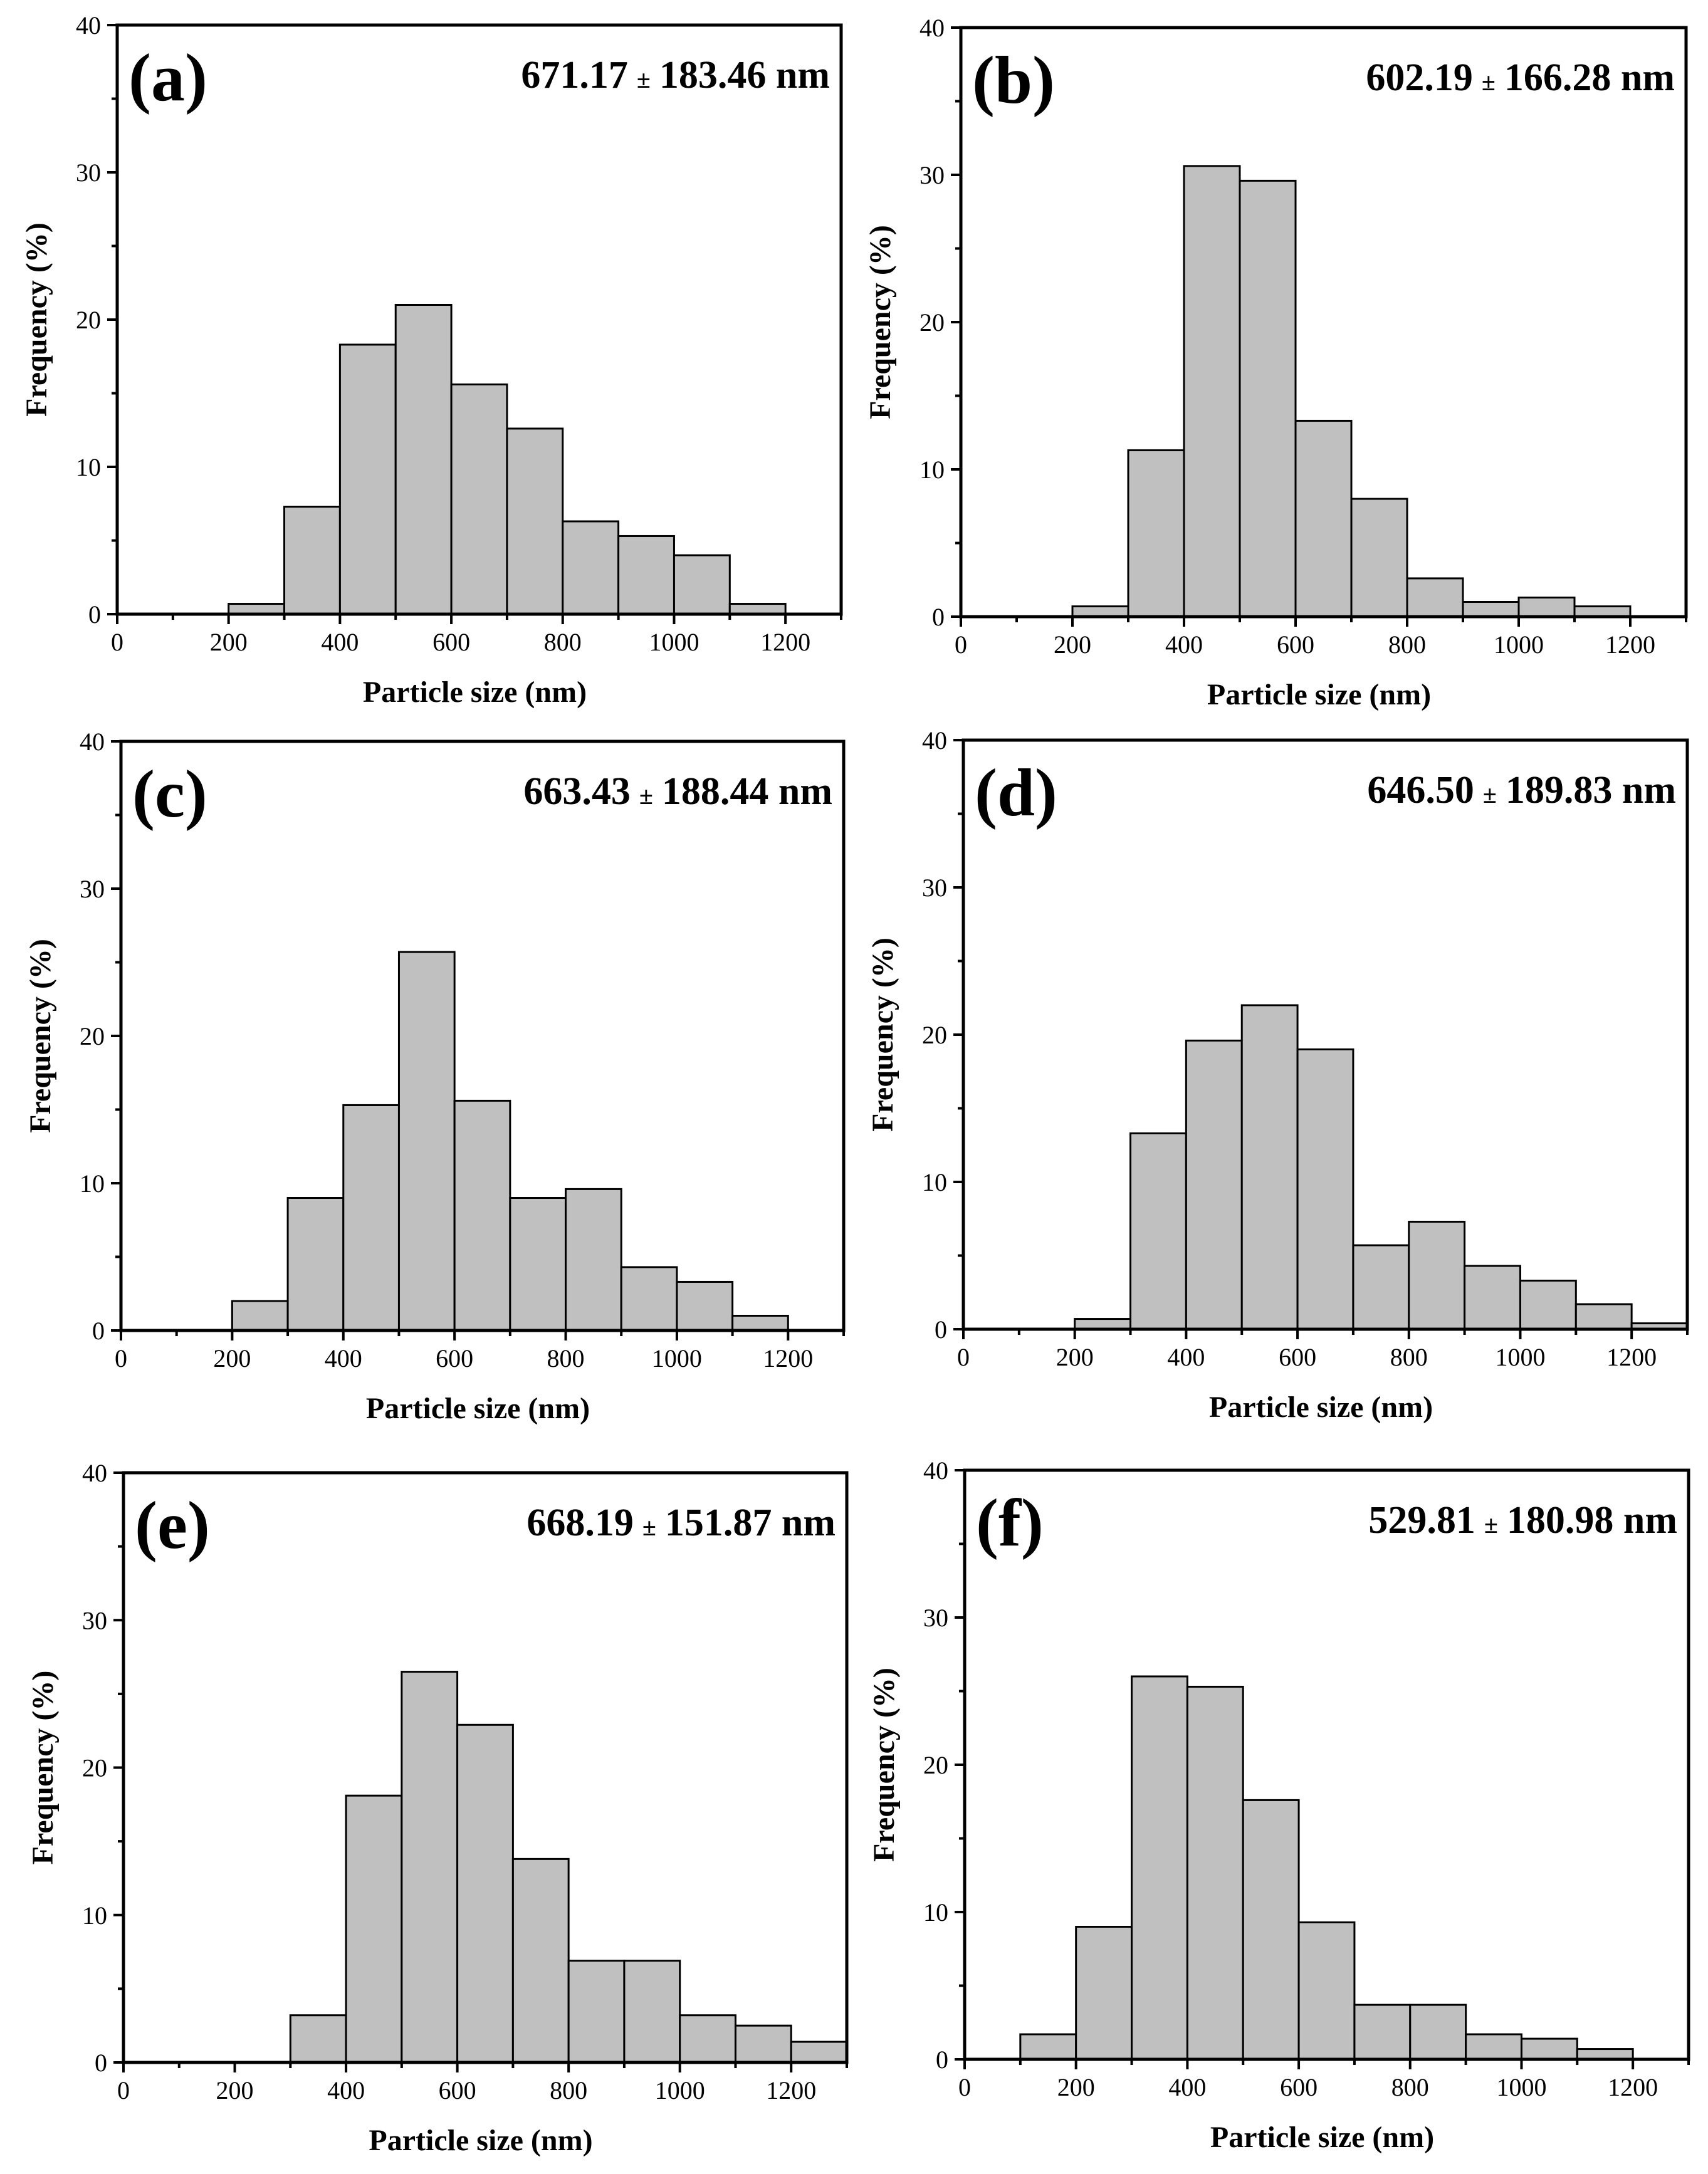  Describe the element at coordinates (1521, 790) in the screenshot. I see `mean-sd-annotation: 646.50 ±189.83 nm` at that location.